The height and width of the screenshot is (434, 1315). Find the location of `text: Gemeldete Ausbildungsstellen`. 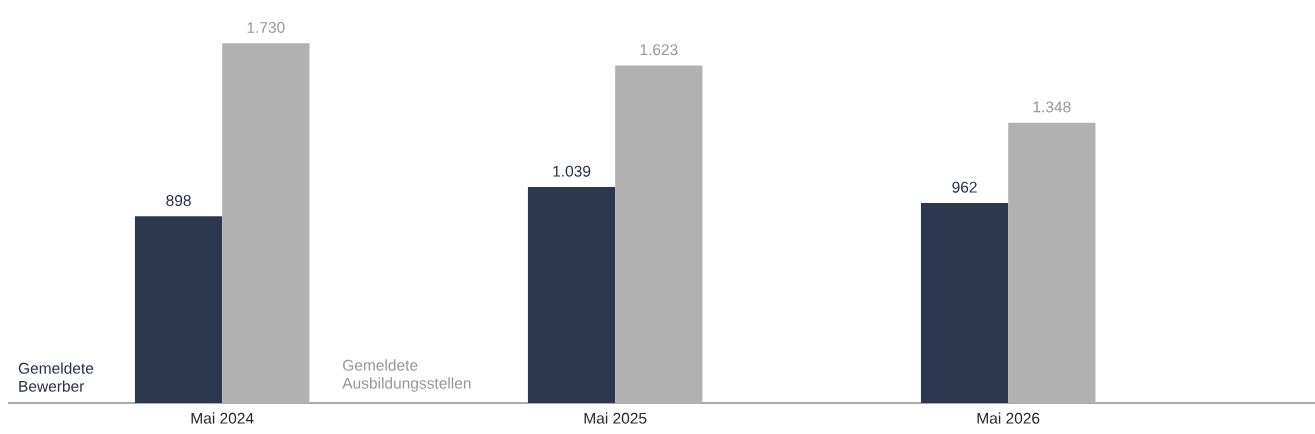

text: Gemeldete Ausbildungsstellen is located at coordinates (406, 375).